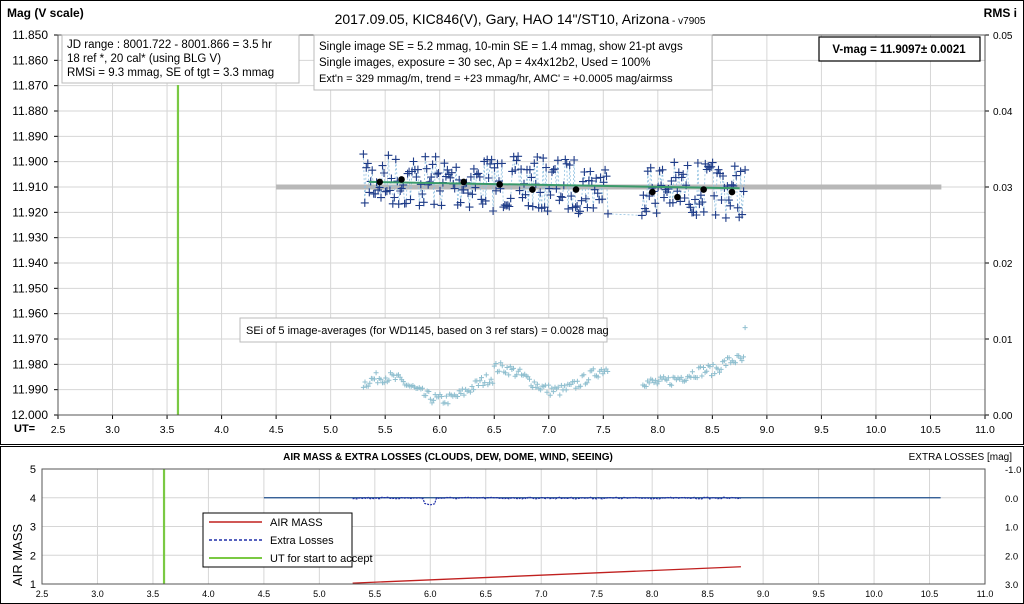 Image resolution: width=1024 pixels, height=604 pixels. Describe the element at coordinates (30, 60) in the screenshot. I see `upper-y-tick-label: 11.860` at that location.